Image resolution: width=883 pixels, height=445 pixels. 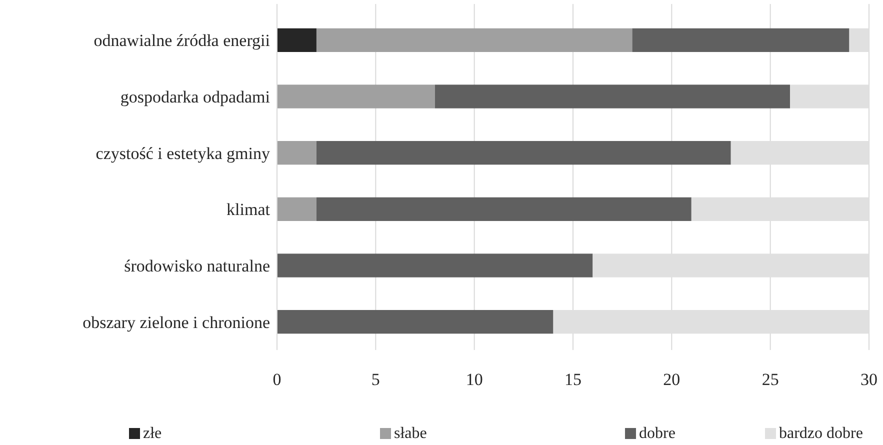 I want to click on y-tick-label: środowisko naturalne, so click(x=197, y=266).